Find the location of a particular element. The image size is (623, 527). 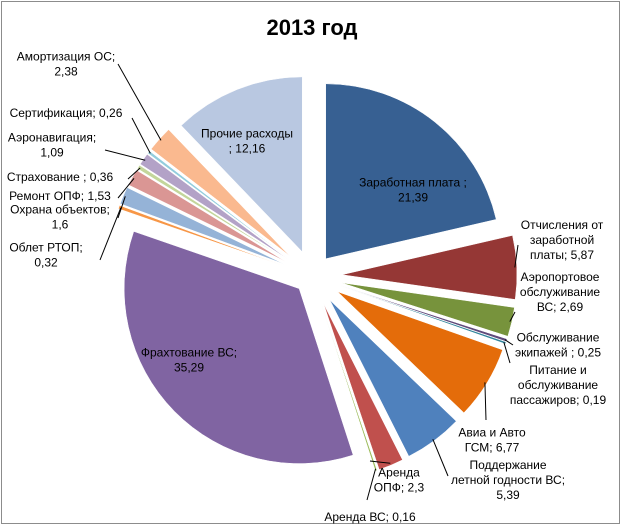

slice-label-13: Ремонт ОПФ; 1,53 is located at coordinates (60, 196).